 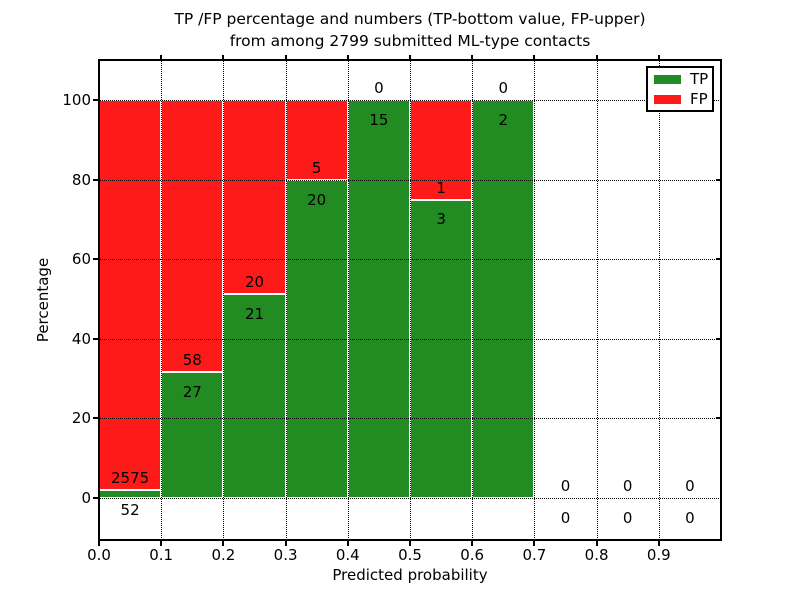 What do you see at coordinates (410, 575) in the screenshot?
I see `x-axis-label: Predicted probability` at bounding box center [410, 575].